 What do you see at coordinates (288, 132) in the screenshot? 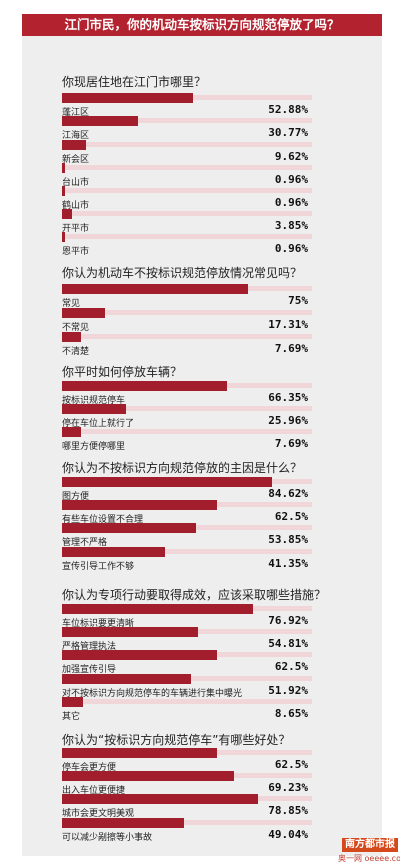
I see `option-percent: 30.77%` at bounding box center [288, 132].